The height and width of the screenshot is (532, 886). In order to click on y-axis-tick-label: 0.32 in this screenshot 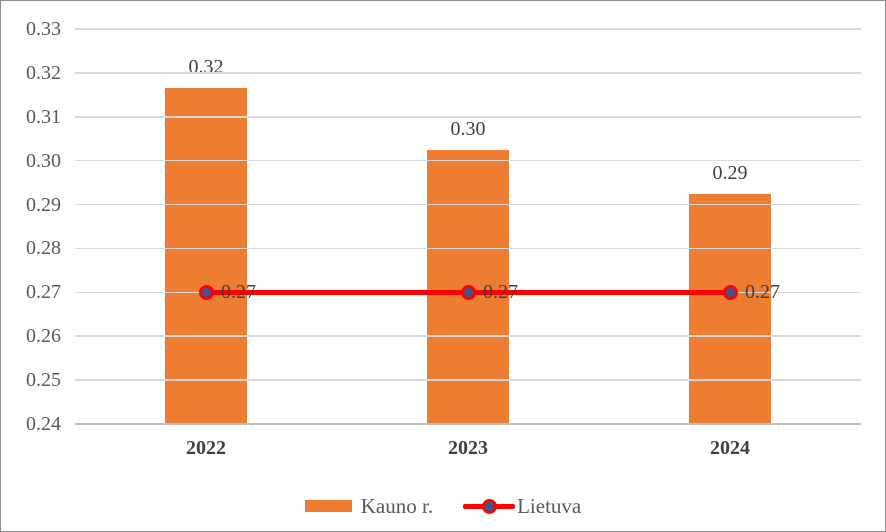, I will do `click(43, 72)`.